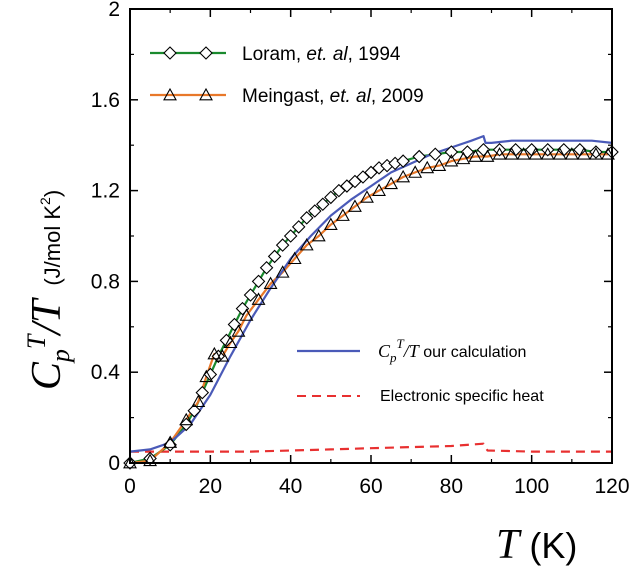 The width and height of the screenshot is (638, 571). What do you see at coordinates (370, 486) in the screenshot?
I see `x-tick-label: 60` at bounding box center [370, 486].